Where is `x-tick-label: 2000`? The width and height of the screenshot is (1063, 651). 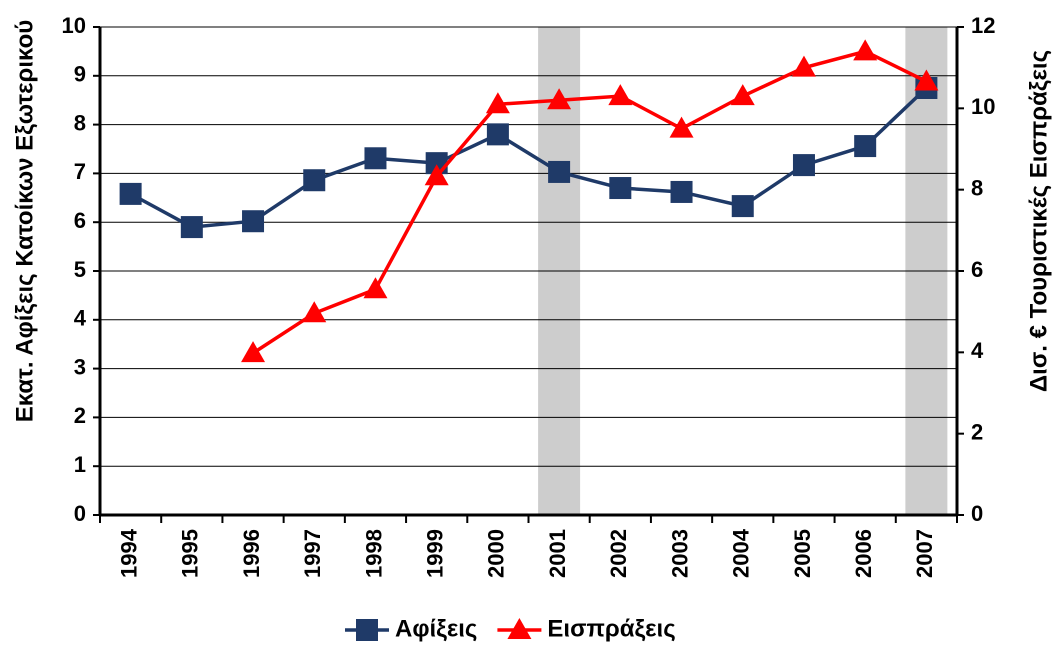
x-tick-label: 2000 is located at coordinates (496, 553).